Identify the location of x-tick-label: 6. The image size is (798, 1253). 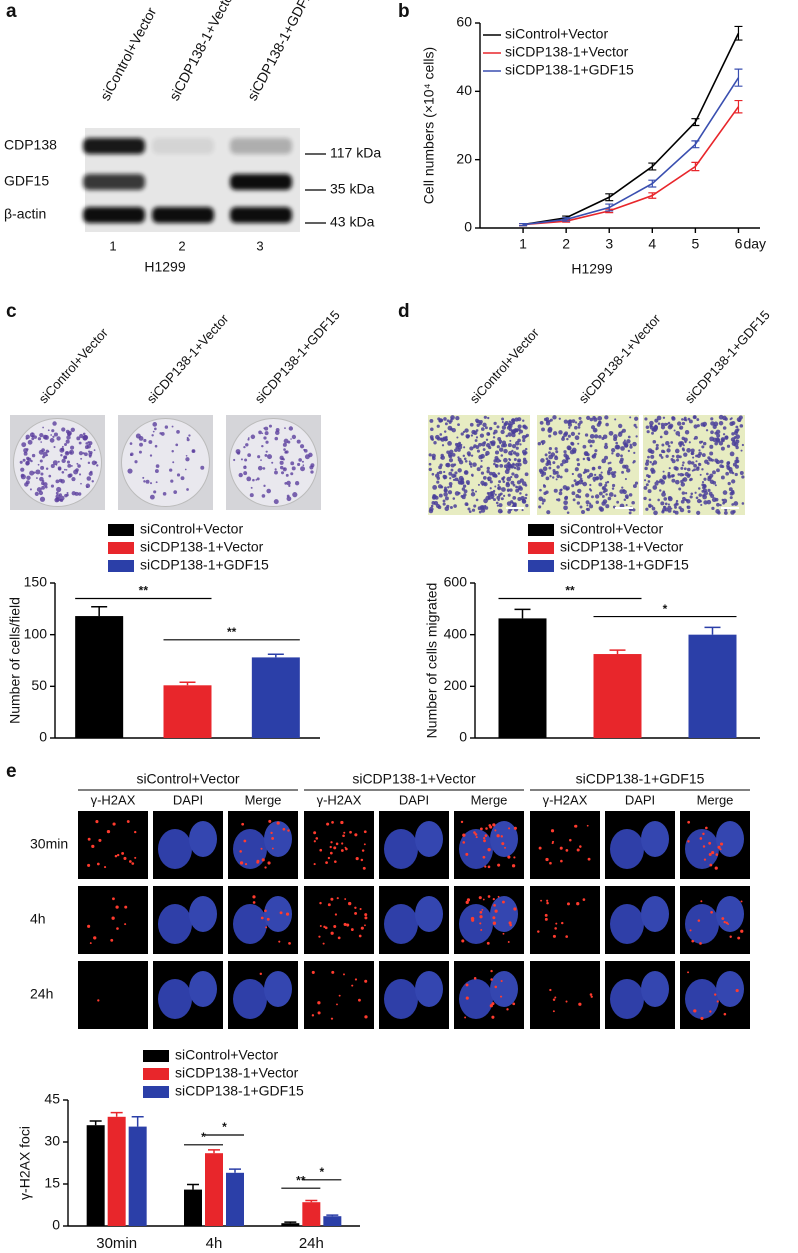
(739, 244).